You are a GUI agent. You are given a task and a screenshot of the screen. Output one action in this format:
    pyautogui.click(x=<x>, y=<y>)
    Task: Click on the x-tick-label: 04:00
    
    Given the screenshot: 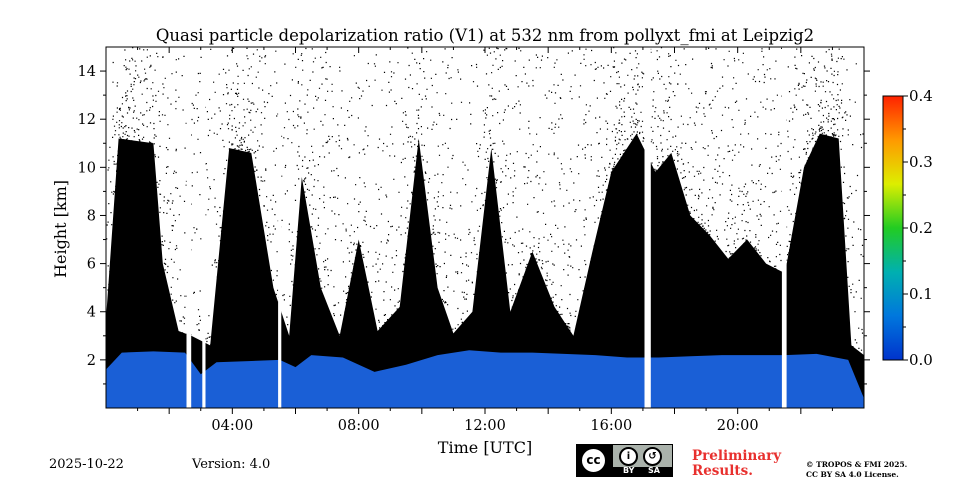 What is the action you would take?
    pyautogui.click(x=232, y=426)
    